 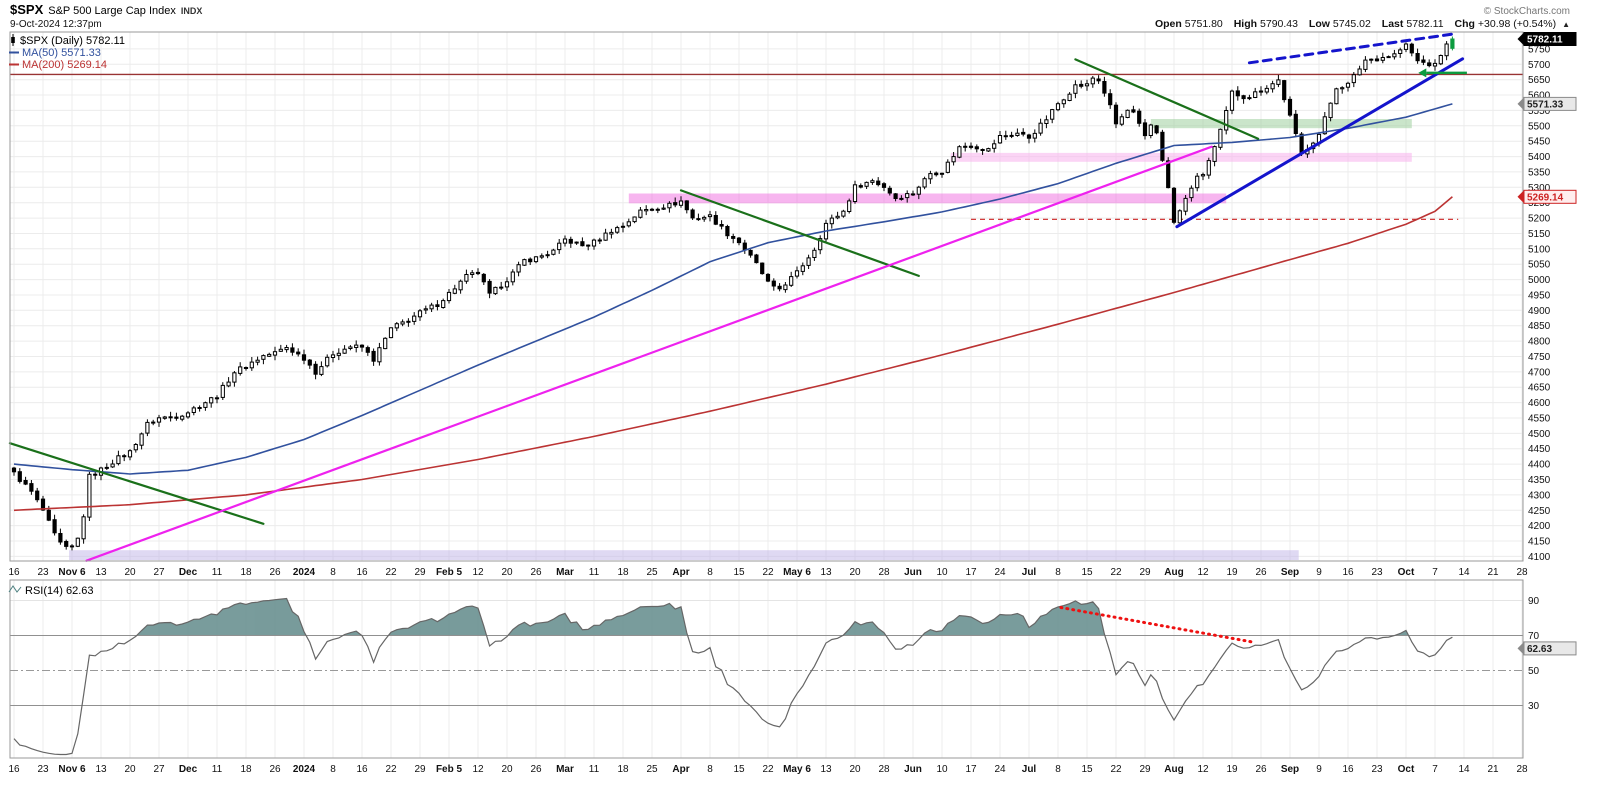 I want to click on price-axis-label: 5150, so click(x=1539, y=234).